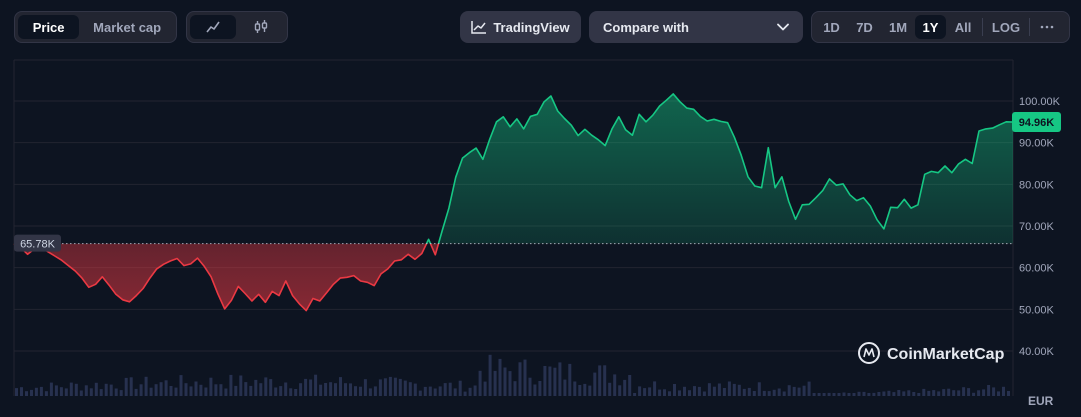 Image resolution: width=1081 pixels, height=417 pixels. Describe the element at coordinates (213, 27) in the screenshot. I see `line-chart-button` at that location.